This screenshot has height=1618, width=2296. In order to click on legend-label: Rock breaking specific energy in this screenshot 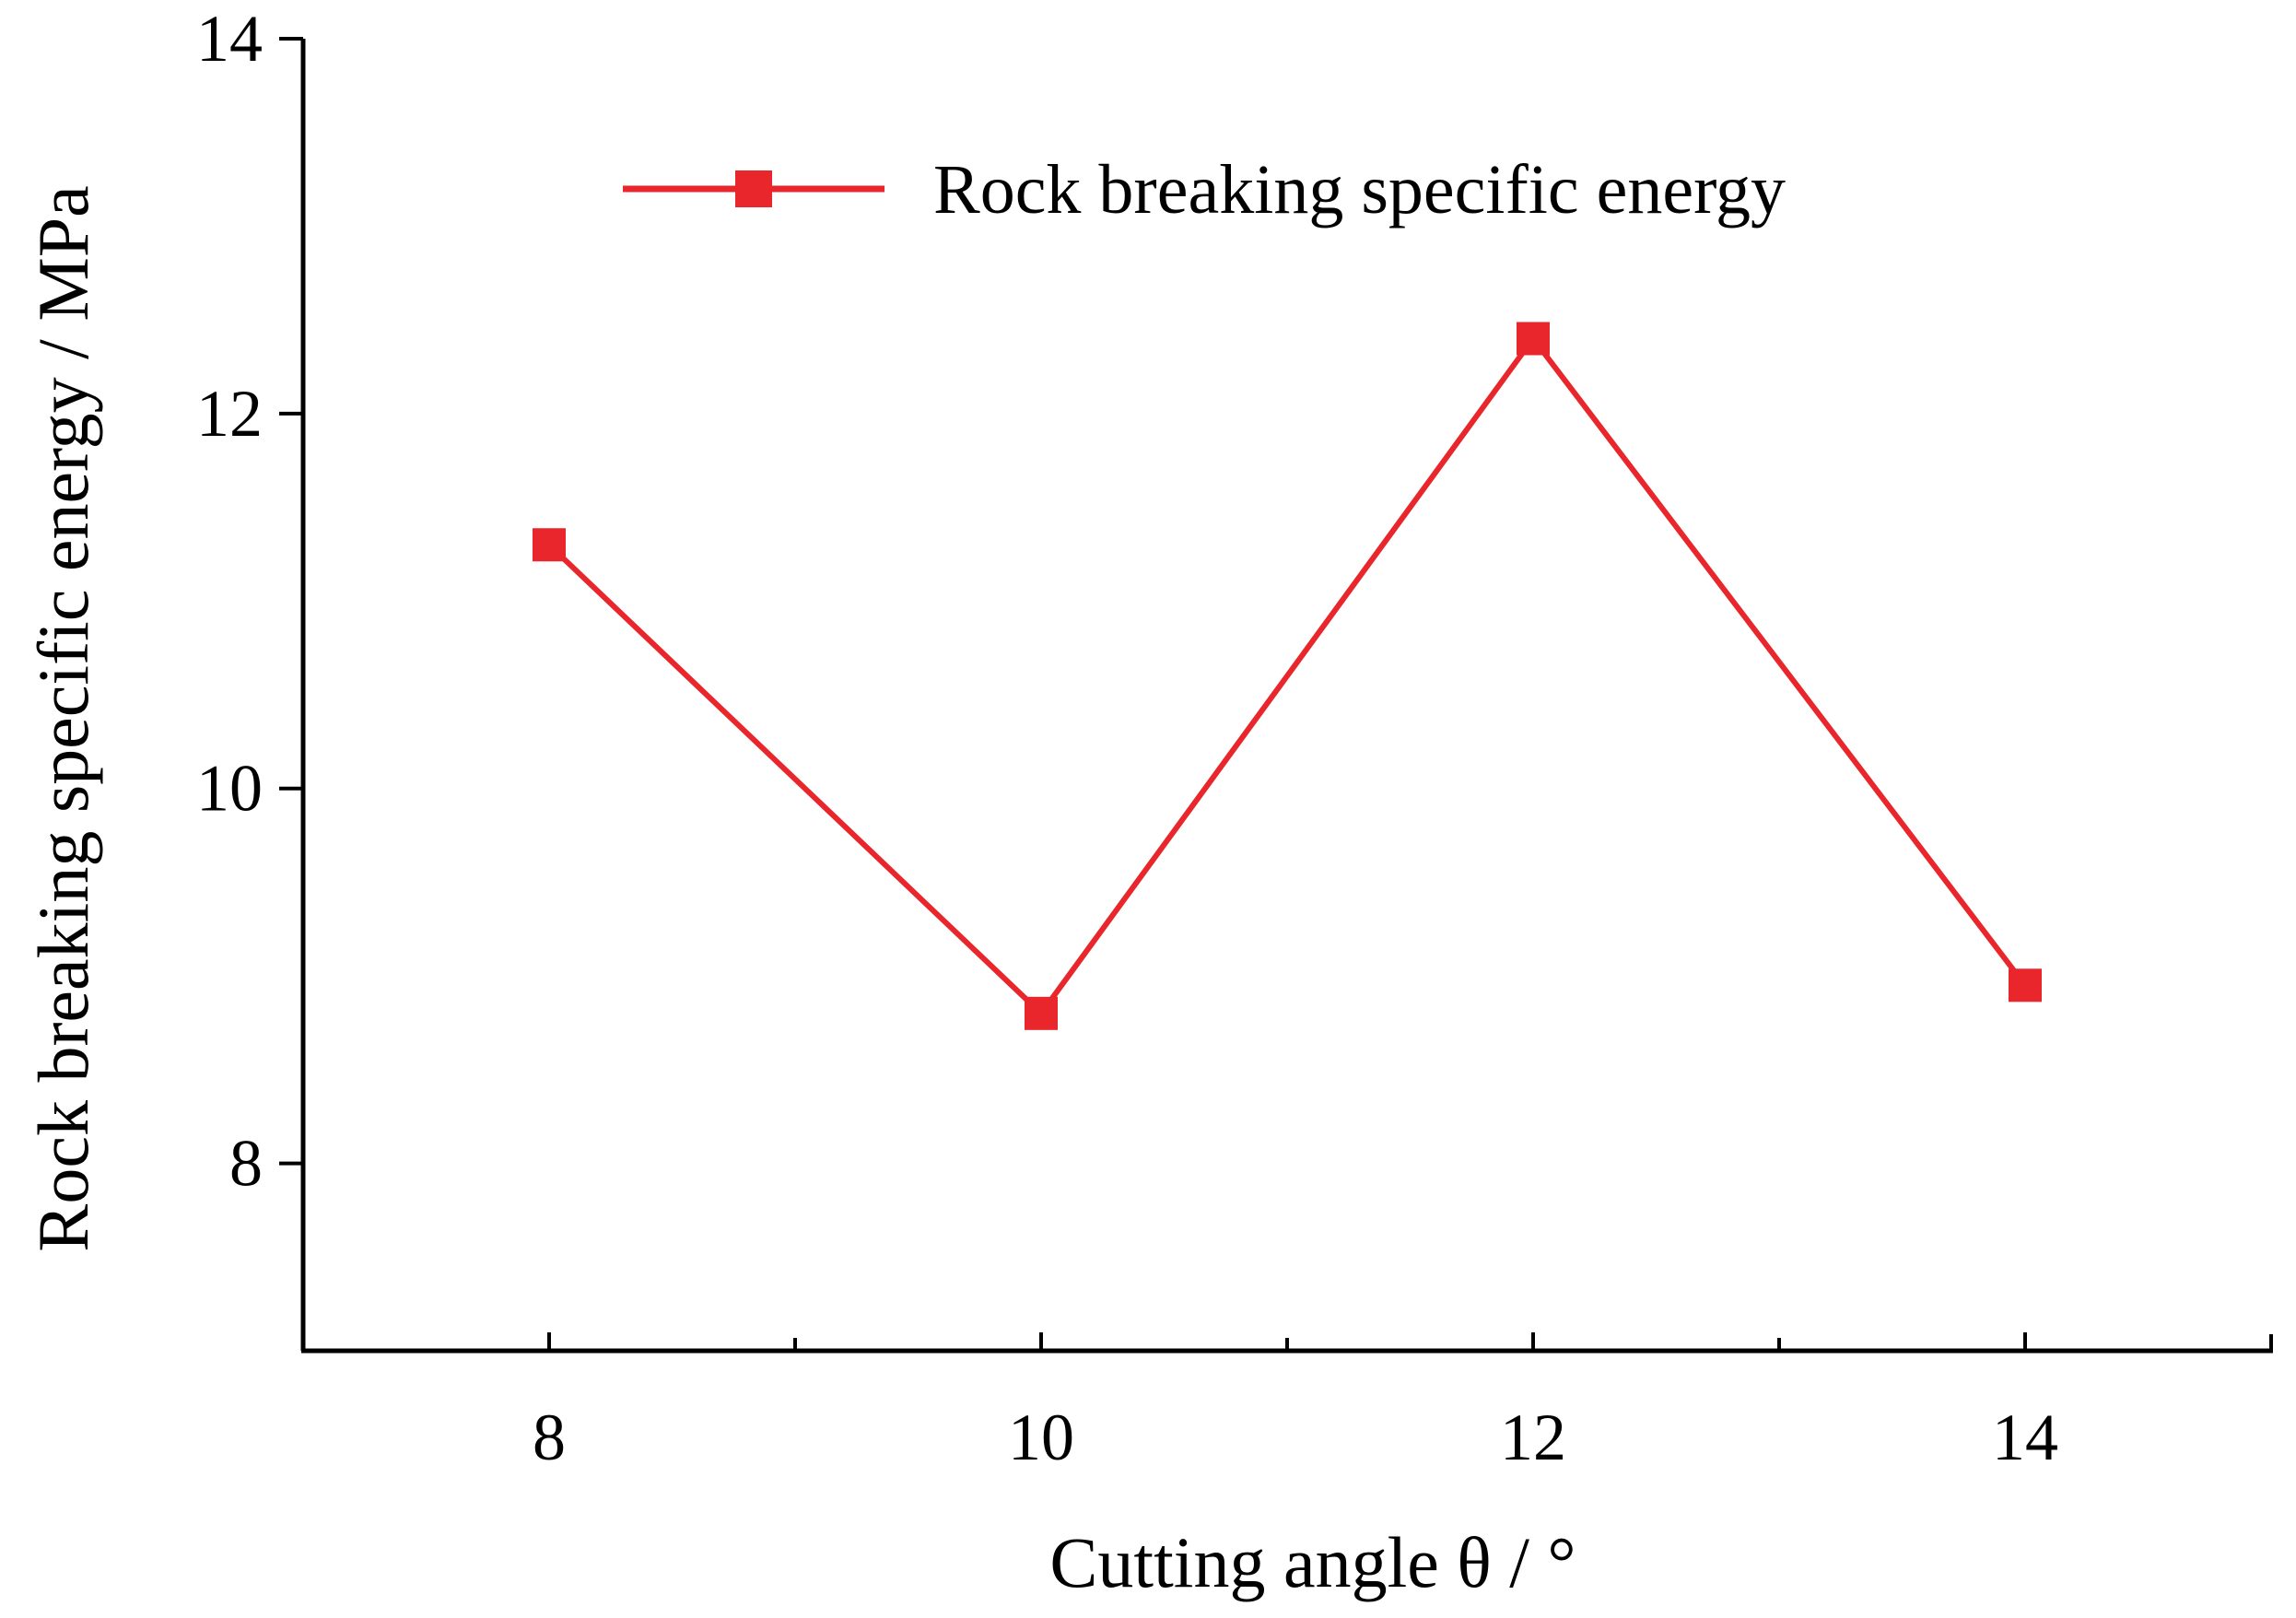, I will do `click(1360, 190)`.